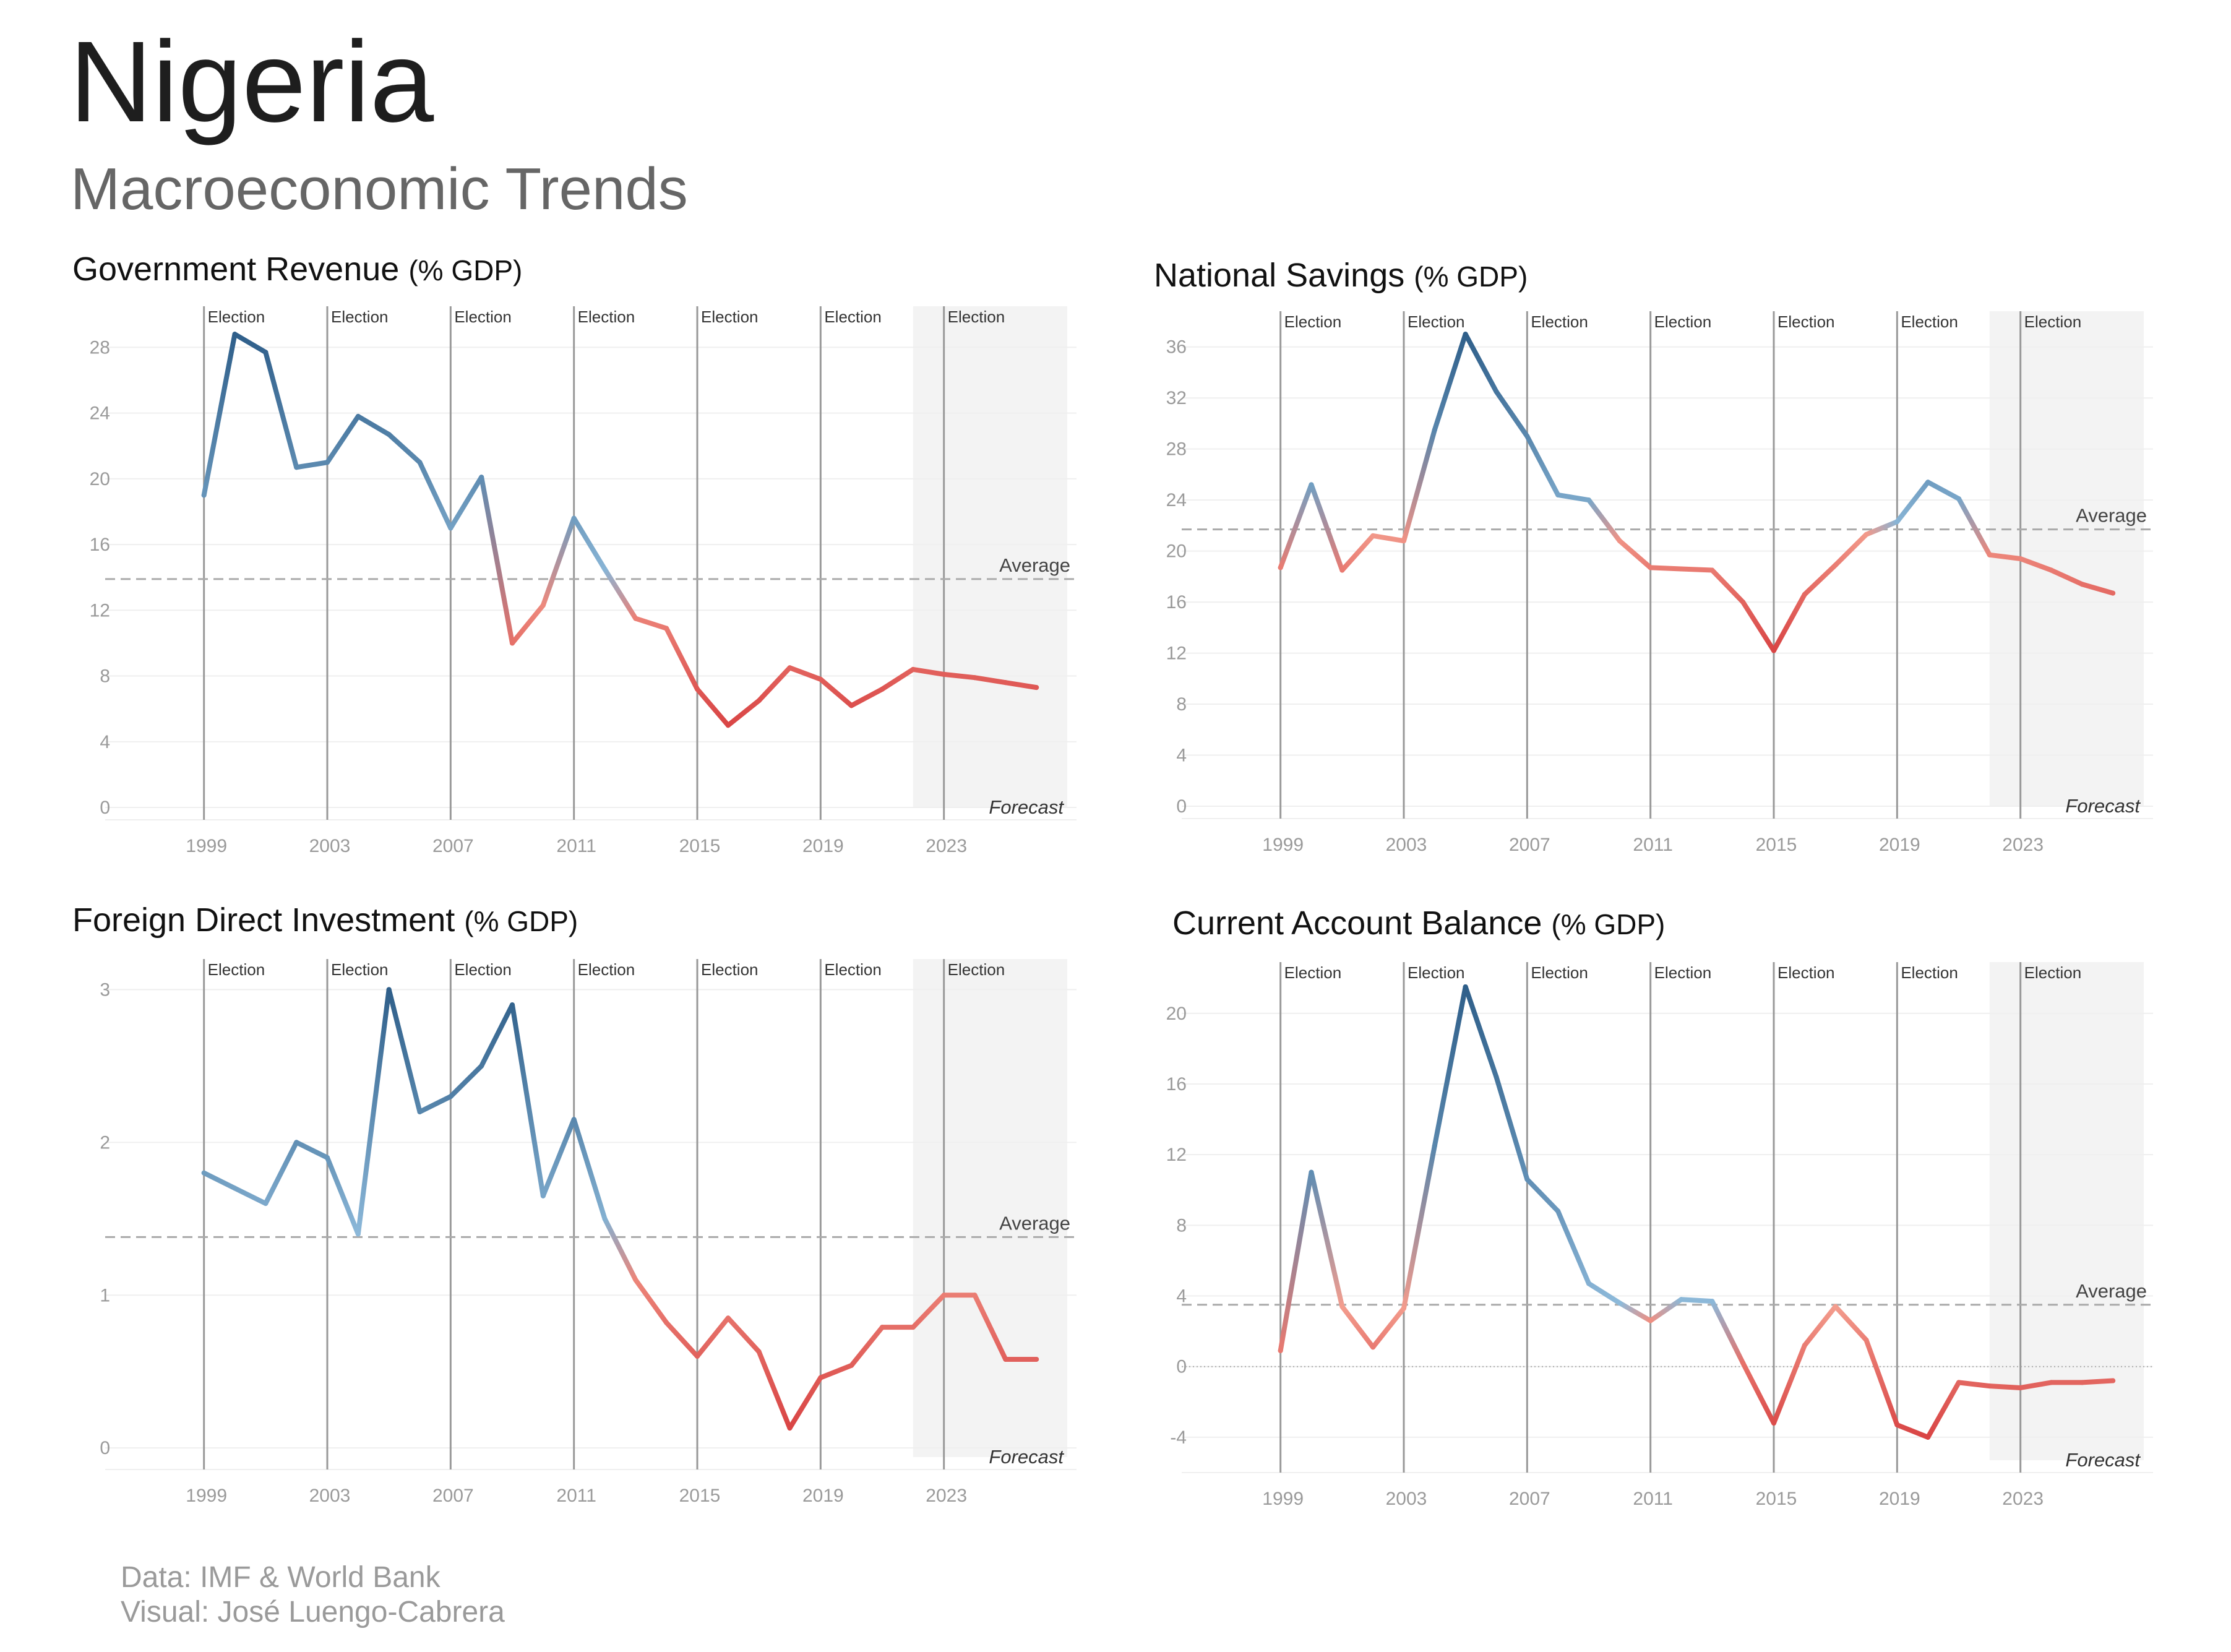 This screenshot has width=2231, height=1652. I want to click on y-tick-label: 24, so click(1176, 500).